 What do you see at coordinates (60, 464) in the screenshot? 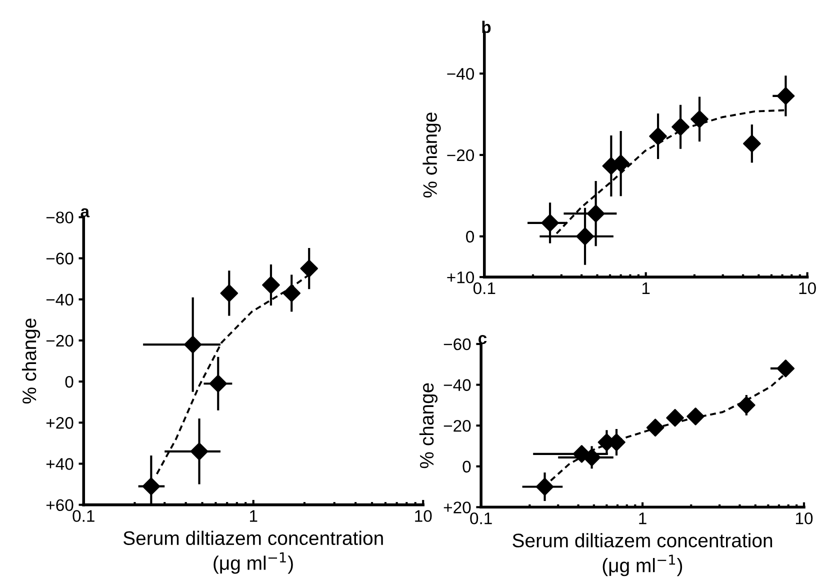
I see `y-tick-label: +40` at bounding box center [60, 464].